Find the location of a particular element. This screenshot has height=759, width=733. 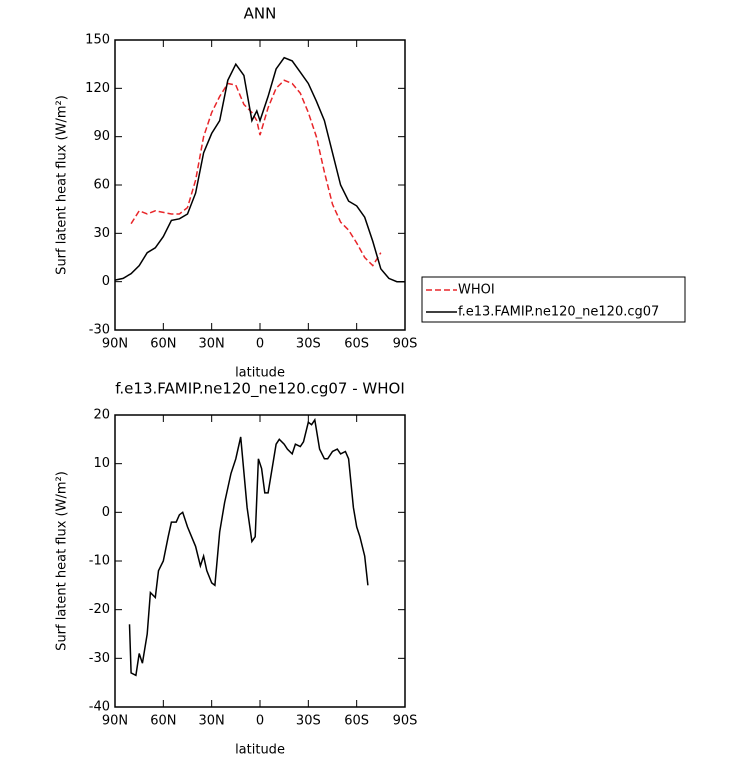

y-tick-label: -40 is located at coordinates (99, 707).